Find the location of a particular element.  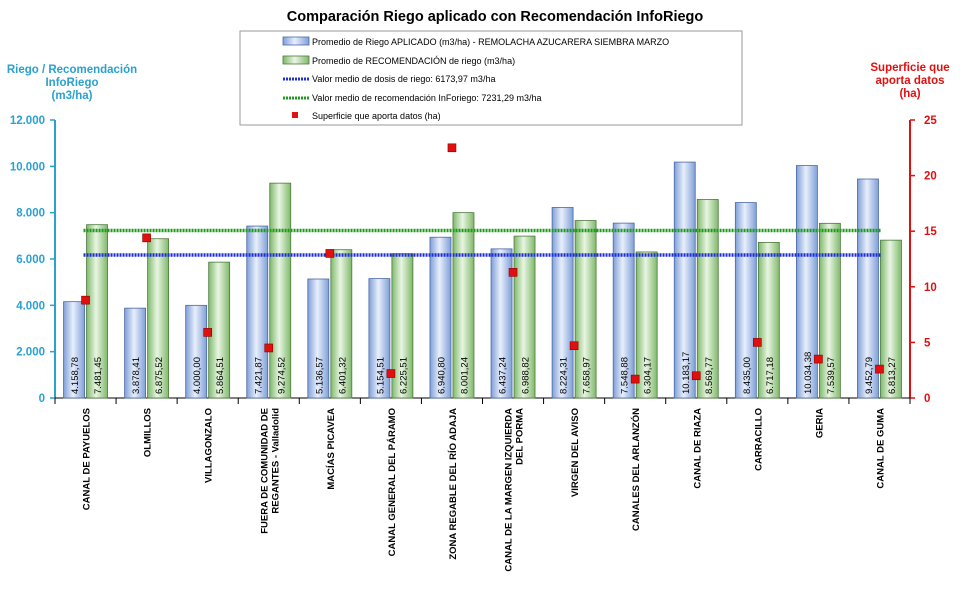

category-label: CANAL DE RIAZA is located at coordinates (697, 448).